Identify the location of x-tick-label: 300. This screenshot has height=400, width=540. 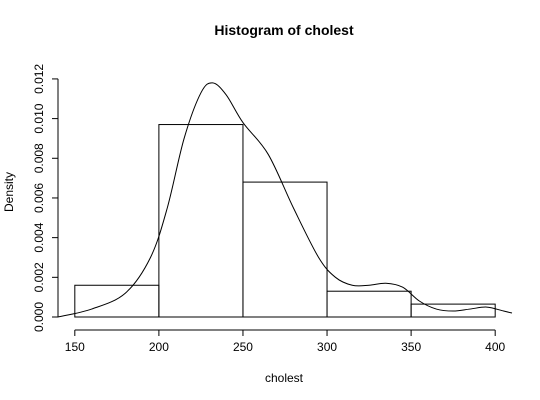
(327, 347).